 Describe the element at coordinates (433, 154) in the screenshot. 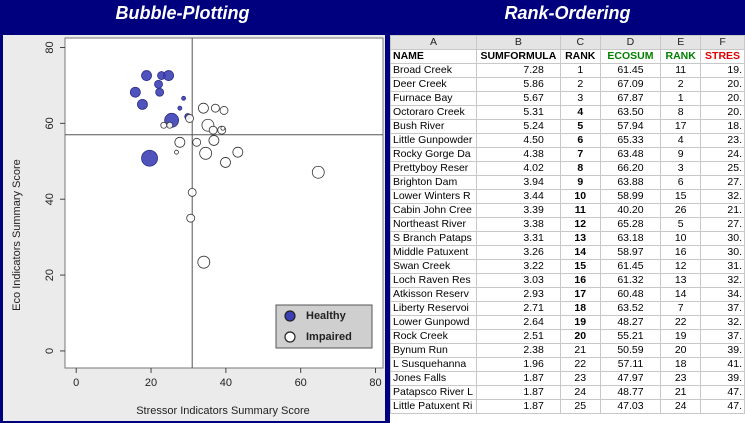

I see `sheet-cell: Rocky Gorge Da` at that location.